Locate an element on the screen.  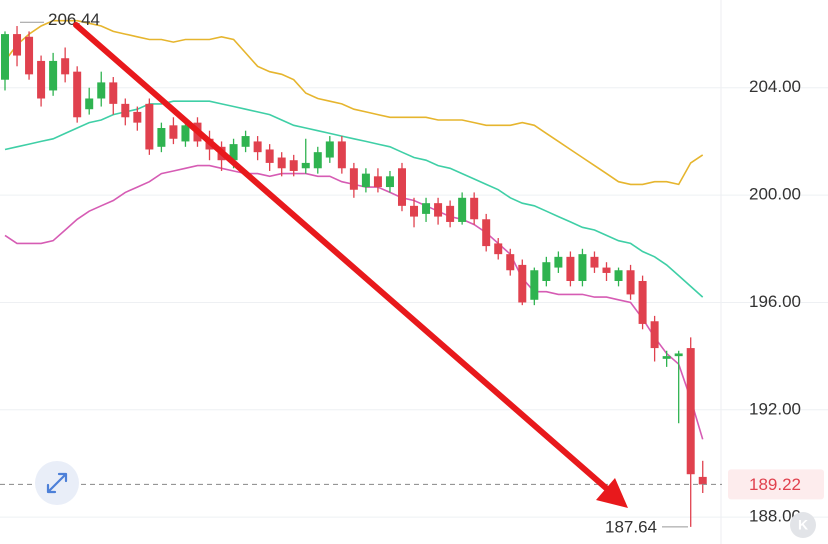
expand-icon is located at coordinates (57, 483).